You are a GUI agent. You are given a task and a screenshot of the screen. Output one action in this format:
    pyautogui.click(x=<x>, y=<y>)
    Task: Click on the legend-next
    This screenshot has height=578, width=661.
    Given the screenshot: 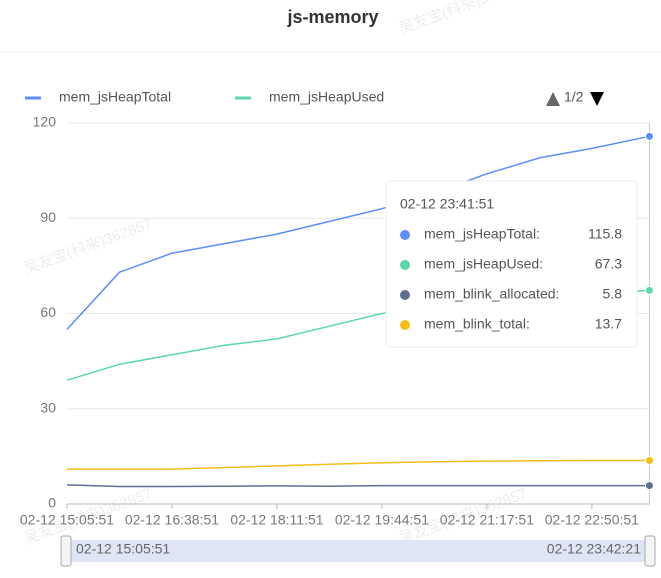 What is the action you would take?
    pyautogui.click(x=597, y=99)
    